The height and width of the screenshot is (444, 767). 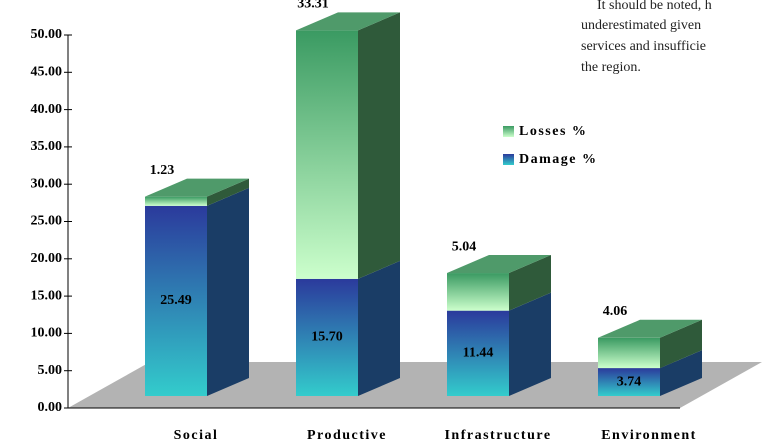 I want to click on value-label: 1.23, so click(x=162, y=170).